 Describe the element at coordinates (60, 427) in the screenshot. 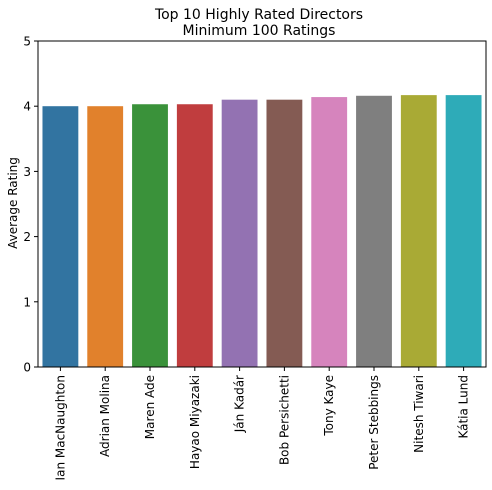

I see `x-tick-label: Ian MacNaughton` at that location.